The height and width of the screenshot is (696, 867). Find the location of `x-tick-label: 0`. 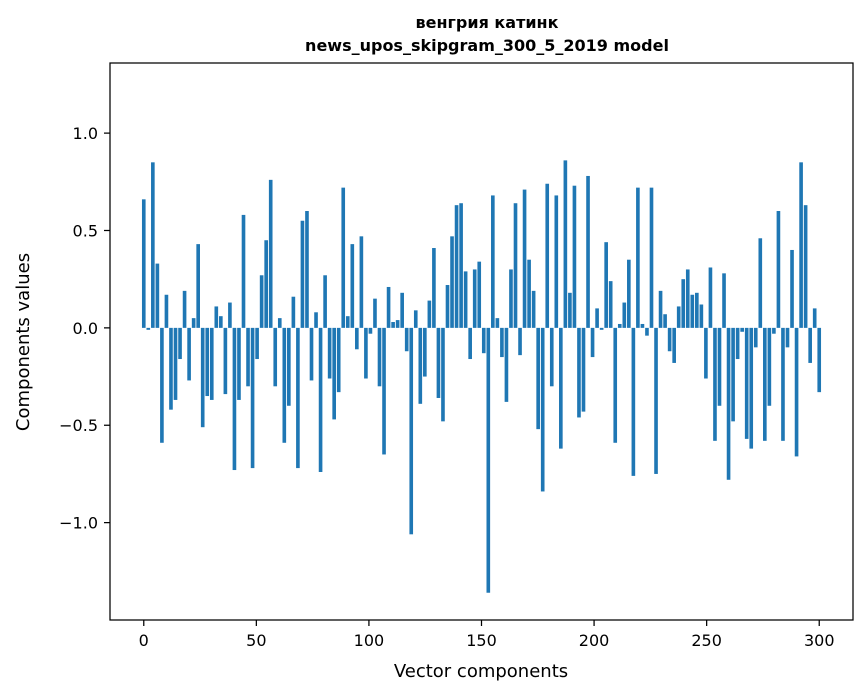

x-tick-label: 0 is located at coordinates (144, 640).